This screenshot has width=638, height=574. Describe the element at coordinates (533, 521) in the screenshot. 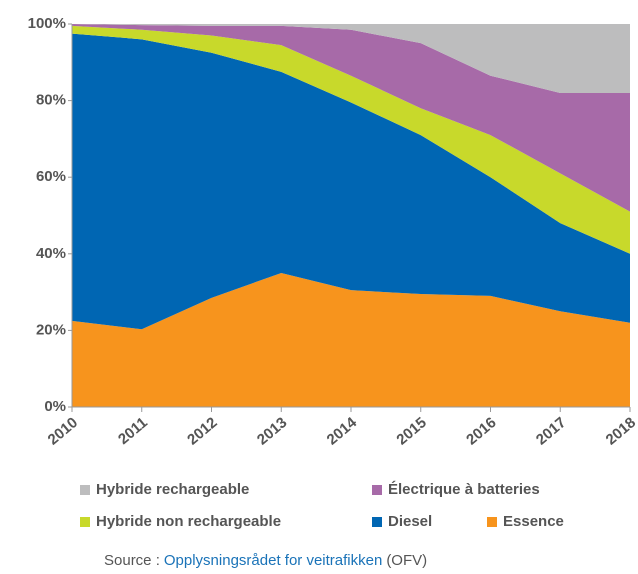

I see `legend-label: Essence` at that location.